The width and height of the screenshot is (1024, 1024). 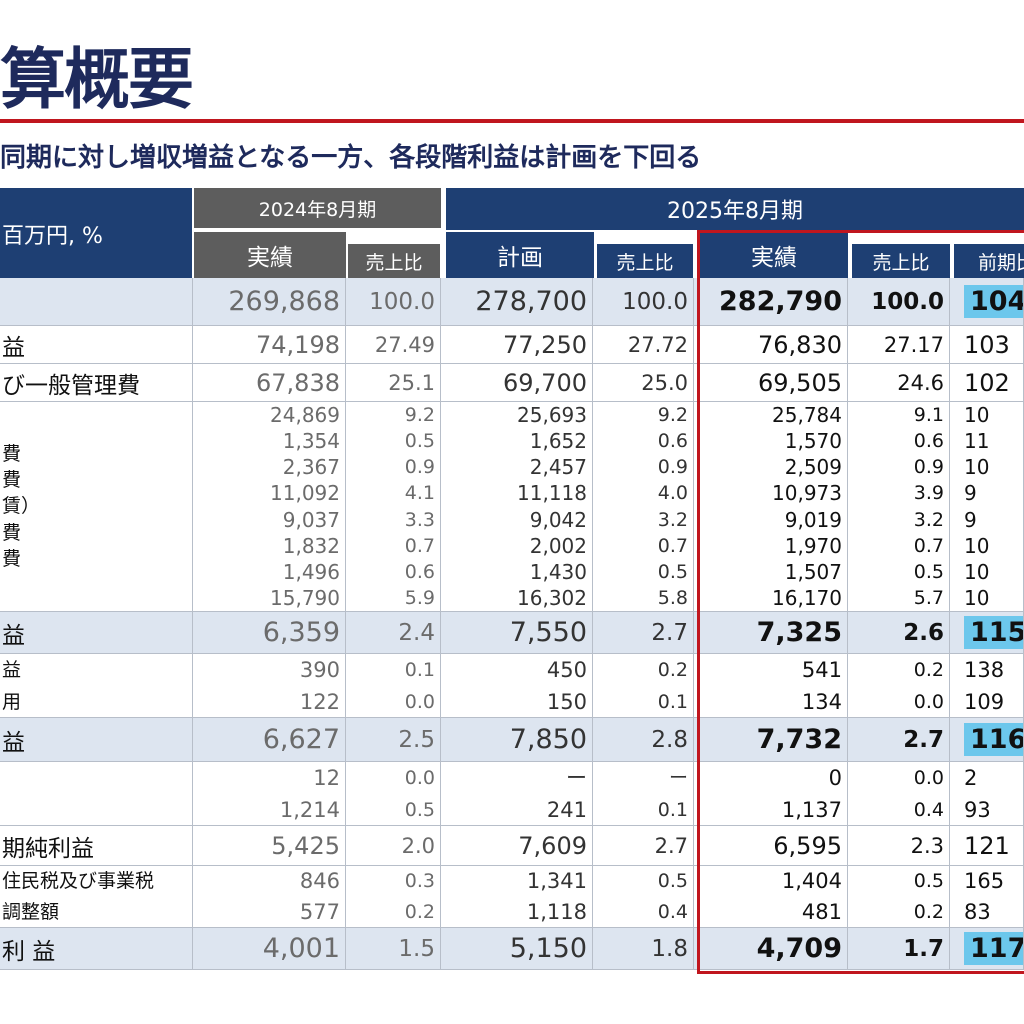 What do you see at coordinates (269, 846) in the screenshot?
I see `cell-prev: 5,425` at bounding box center [269, 846].